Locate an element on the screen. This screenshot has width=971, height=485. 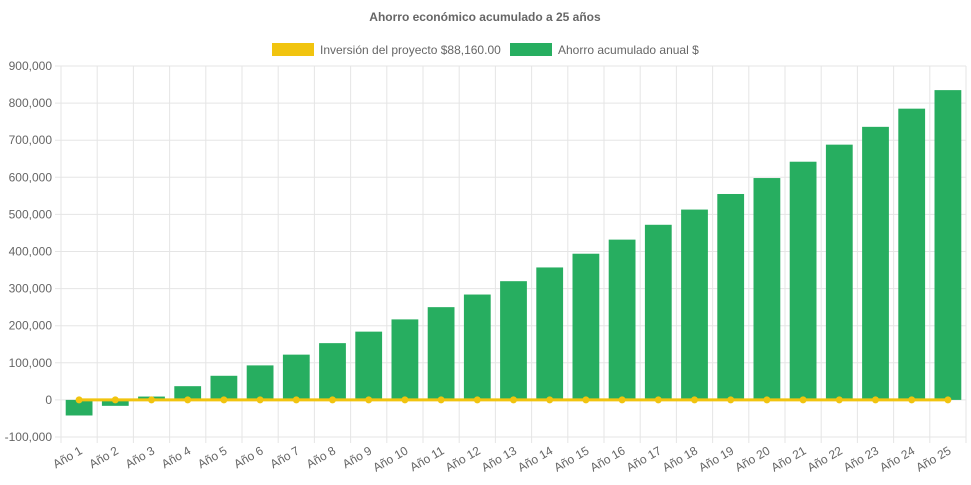
y-tick-label: 900,000 is located at coordinates (31, 66).